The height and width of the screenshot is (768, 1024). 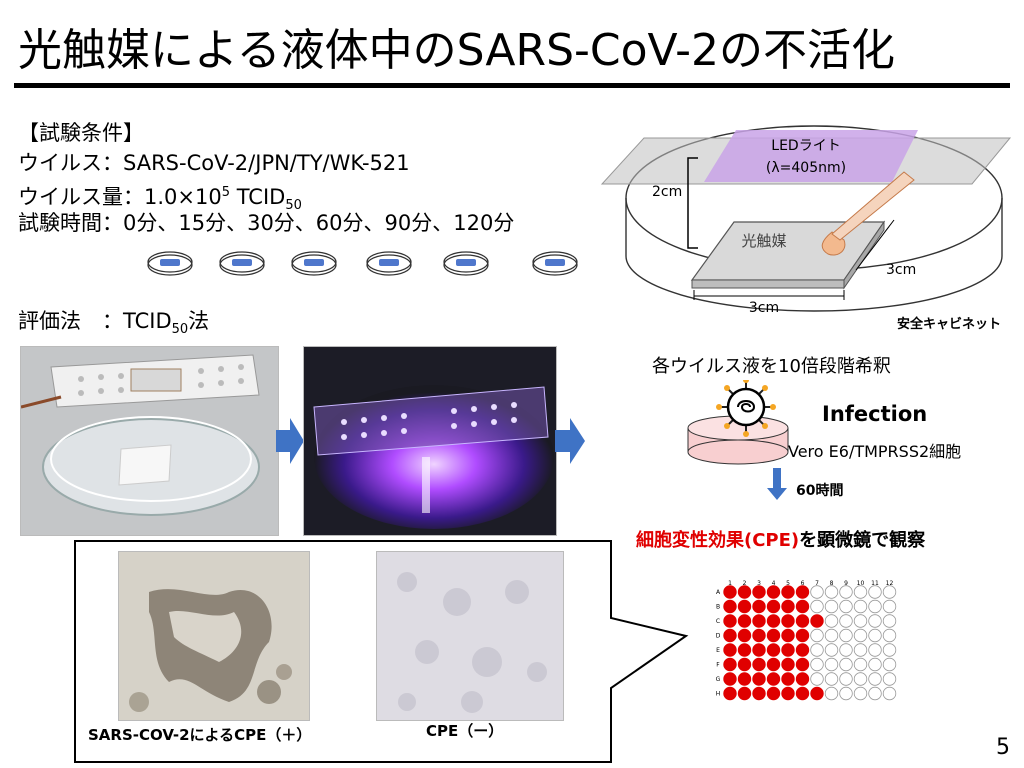 I want to click on plate-column-label: 12, so click(x=890, y=583).